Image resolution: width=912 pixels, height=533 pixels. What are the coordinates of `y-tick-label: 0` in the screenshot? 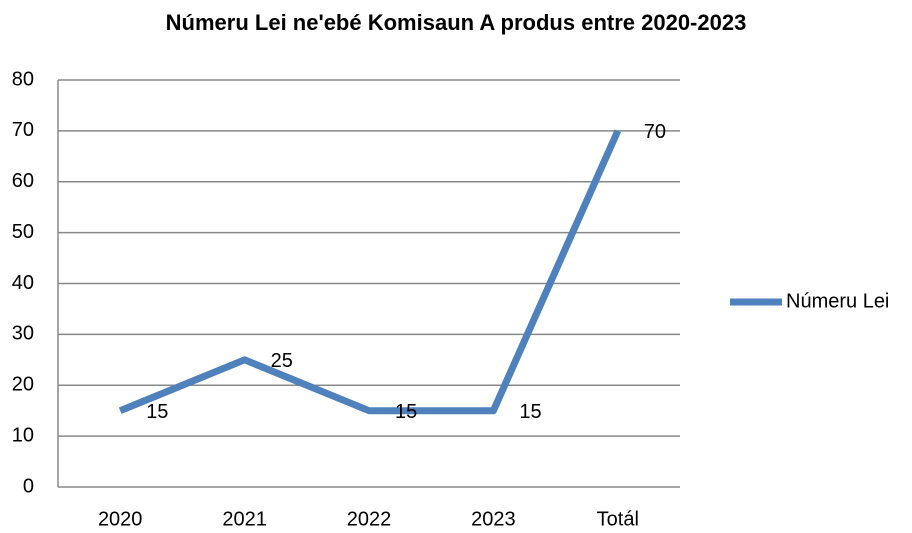 It's located at (28, 486).